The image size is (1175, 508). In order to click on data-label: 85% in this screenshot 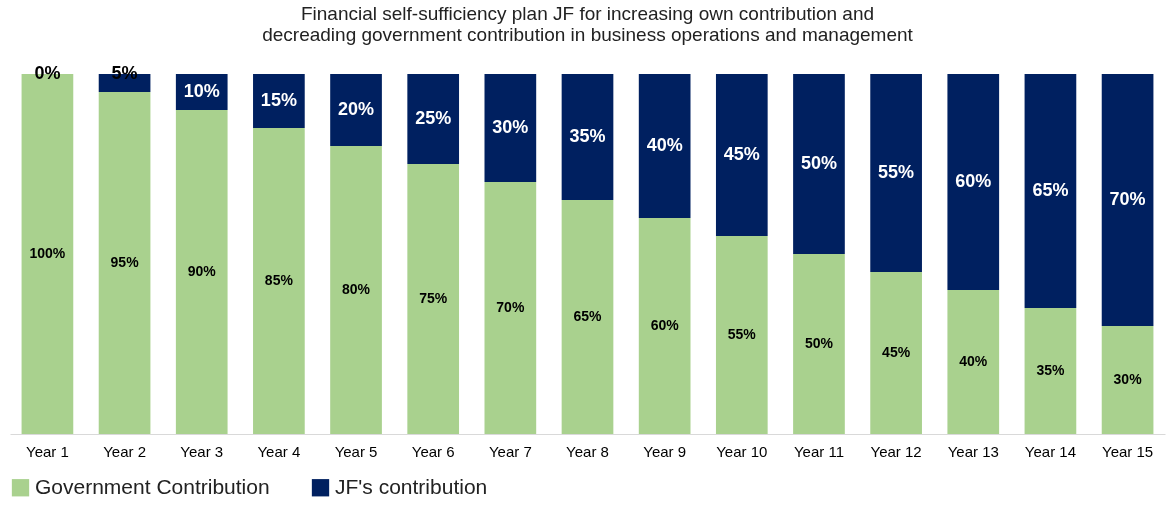, I will do `click(279, 280)`.